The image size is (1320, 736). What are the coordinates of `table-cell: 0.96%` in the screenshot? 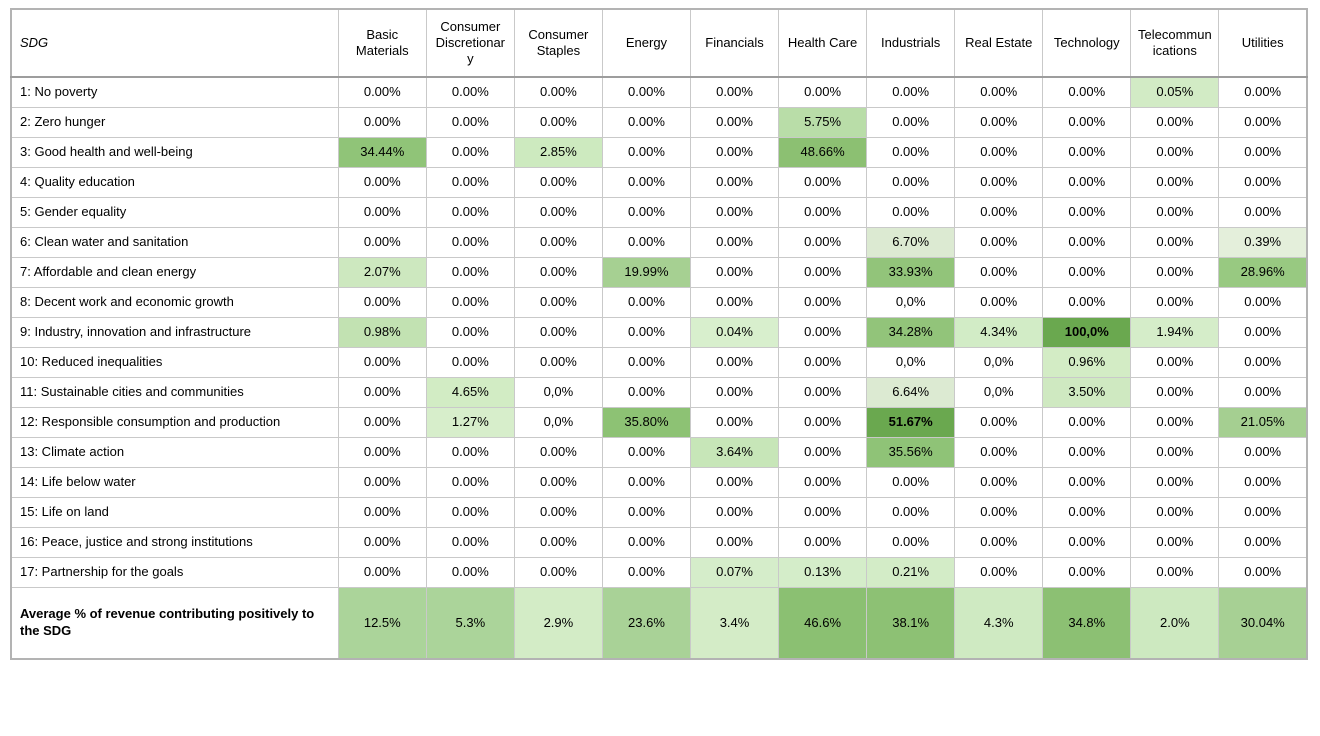 It's located at (1087, 362).